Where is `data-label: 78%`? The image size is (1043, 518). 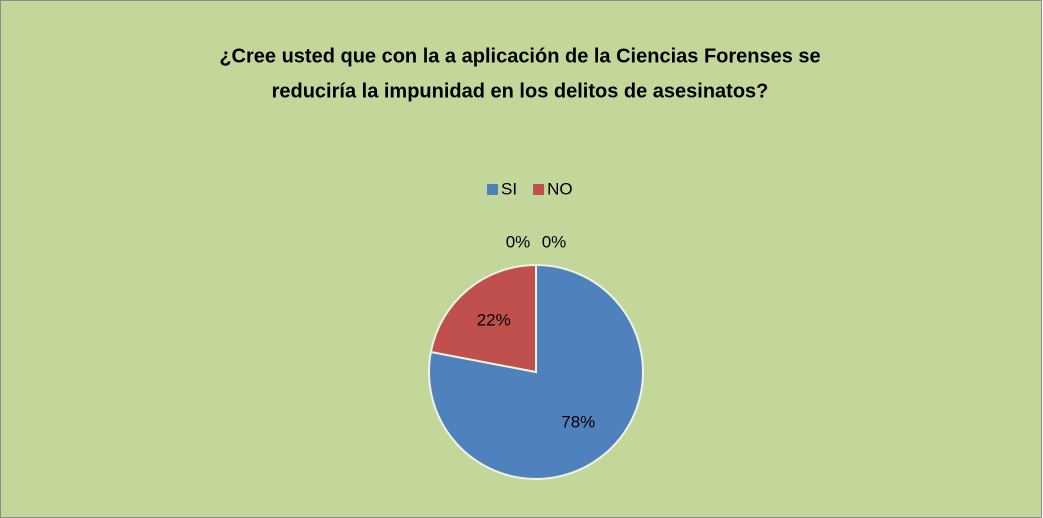 data-label: 78% is located at coordinates (578, 422).